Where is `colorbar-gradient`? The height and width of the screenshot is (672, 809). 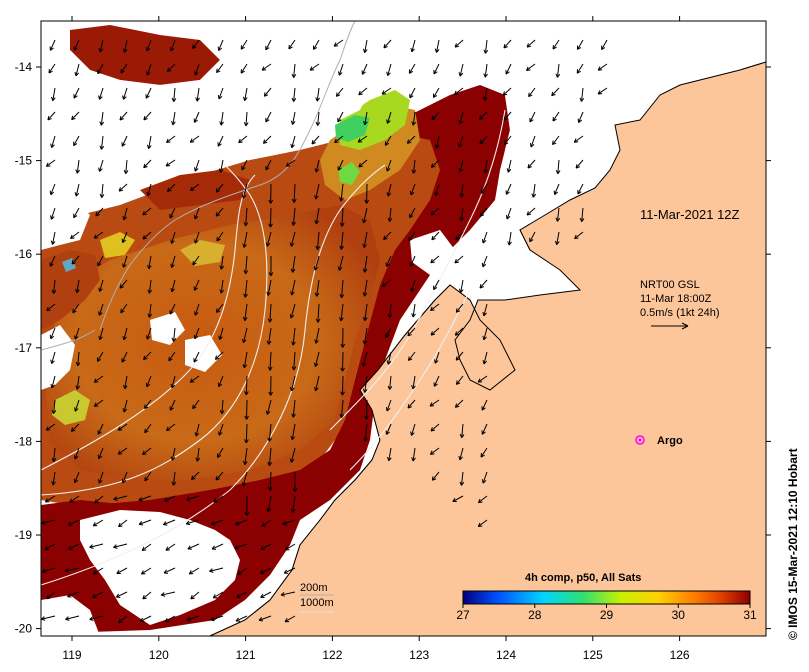 colorbar-gradient is located at coordinates (606, 597).